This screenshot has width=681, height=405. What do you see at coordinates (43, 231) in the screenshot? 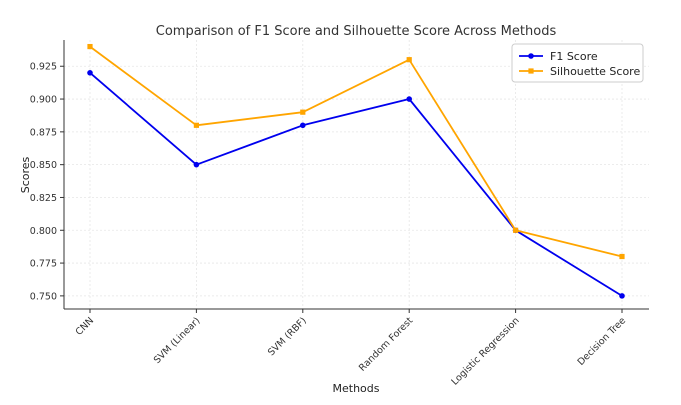
I see `y-tick-label: 0.800` at bounding box center [43, 231].